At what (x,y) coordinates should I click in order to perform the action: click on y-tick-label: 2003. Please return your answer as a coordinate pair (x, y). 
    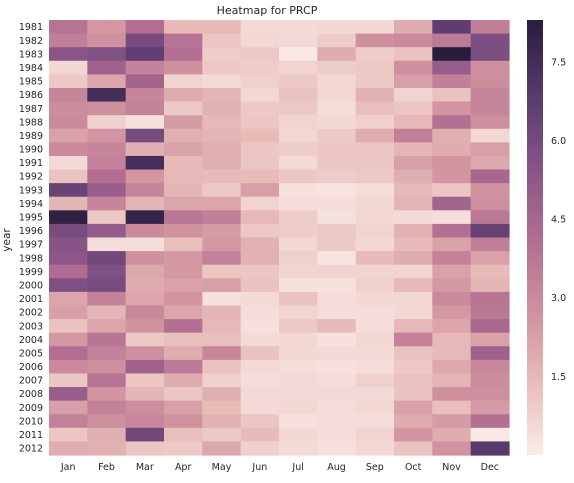
    Looking at the image, I should click on (31, 326).